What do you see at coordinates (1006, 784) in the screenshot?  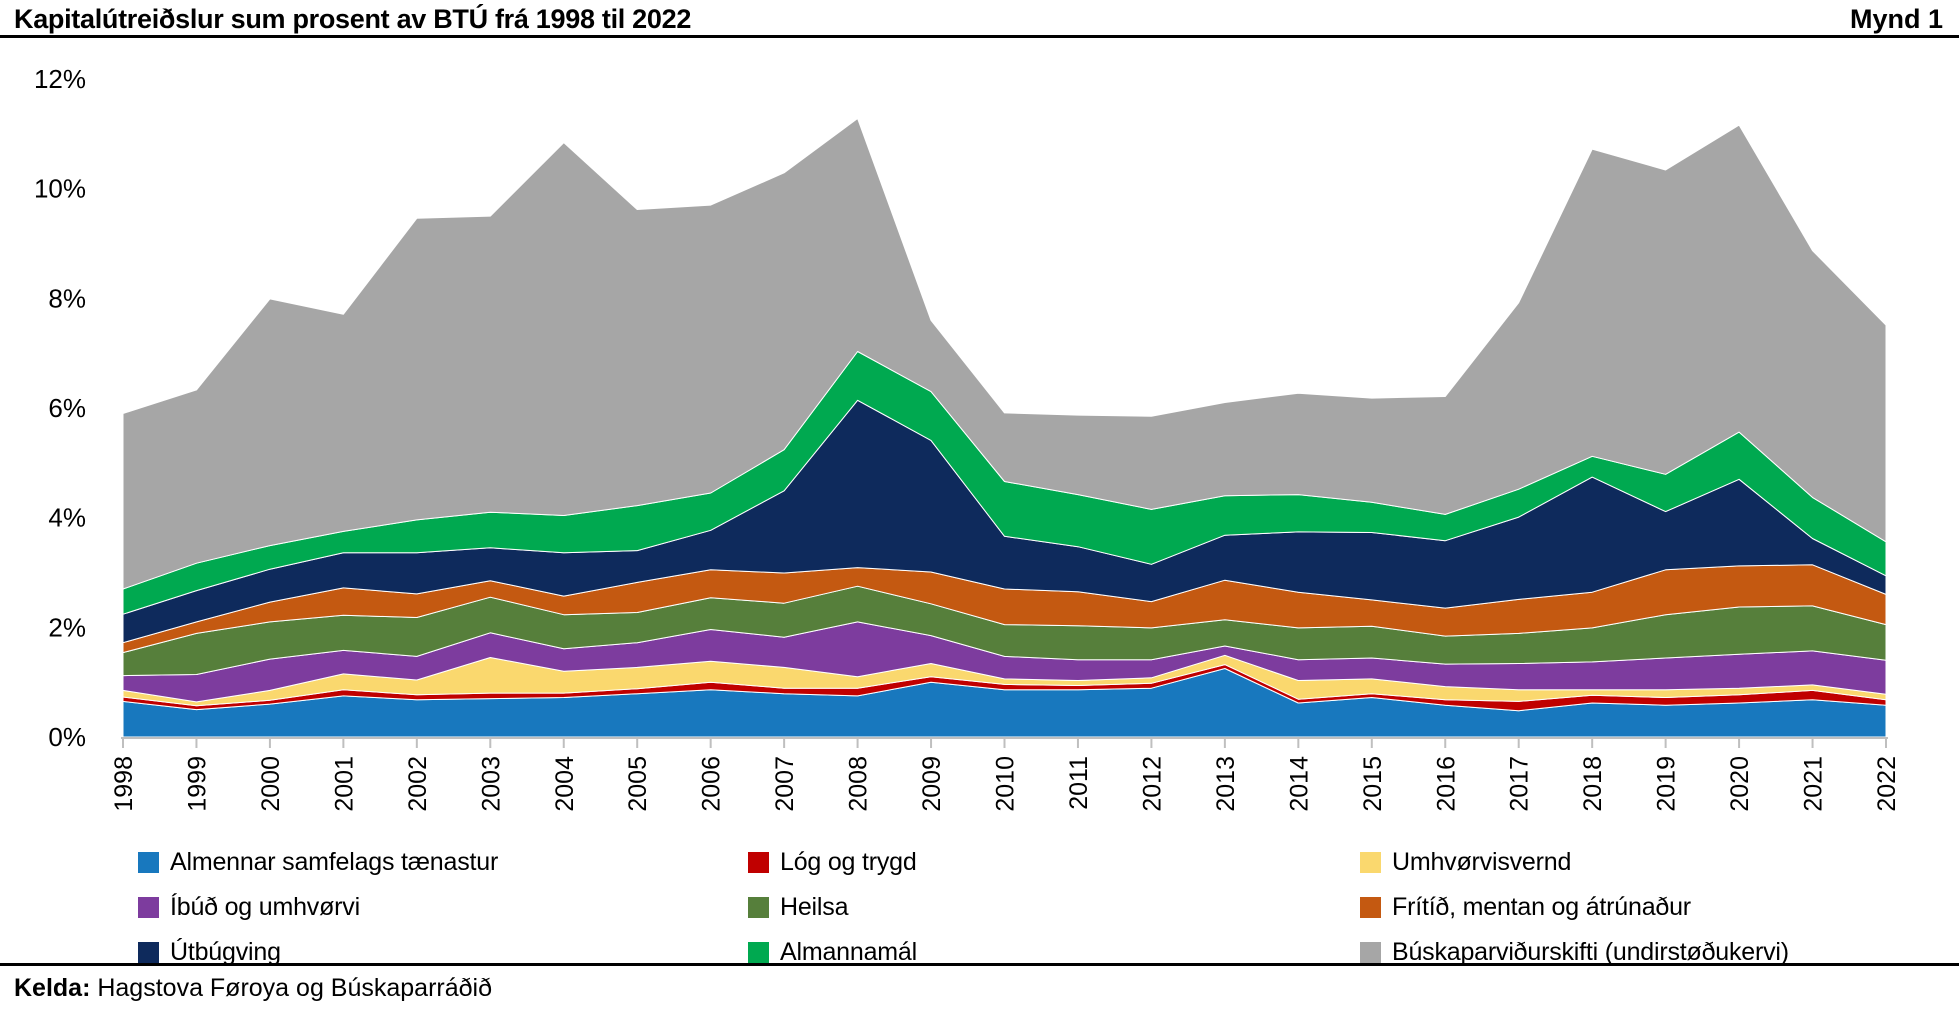 I see `x-axis-label-2010: 2010` at bounding box center [1006, 784].